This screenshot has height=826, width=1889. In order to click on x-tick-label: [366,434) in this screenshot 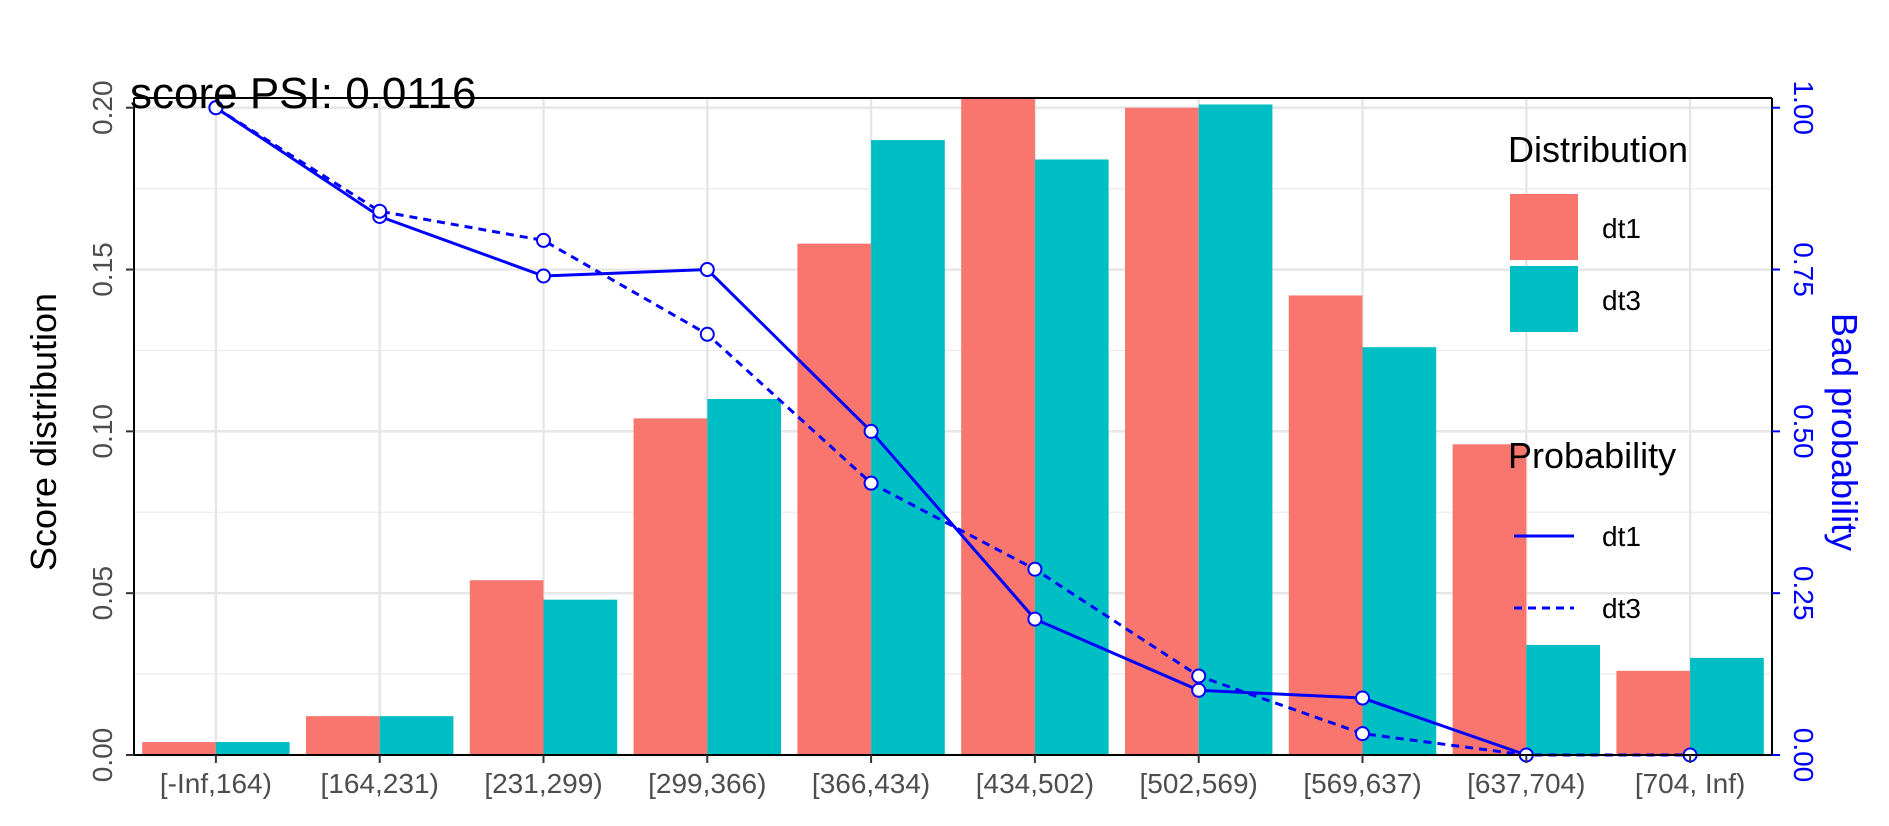, I will do `click(871, 783)`.